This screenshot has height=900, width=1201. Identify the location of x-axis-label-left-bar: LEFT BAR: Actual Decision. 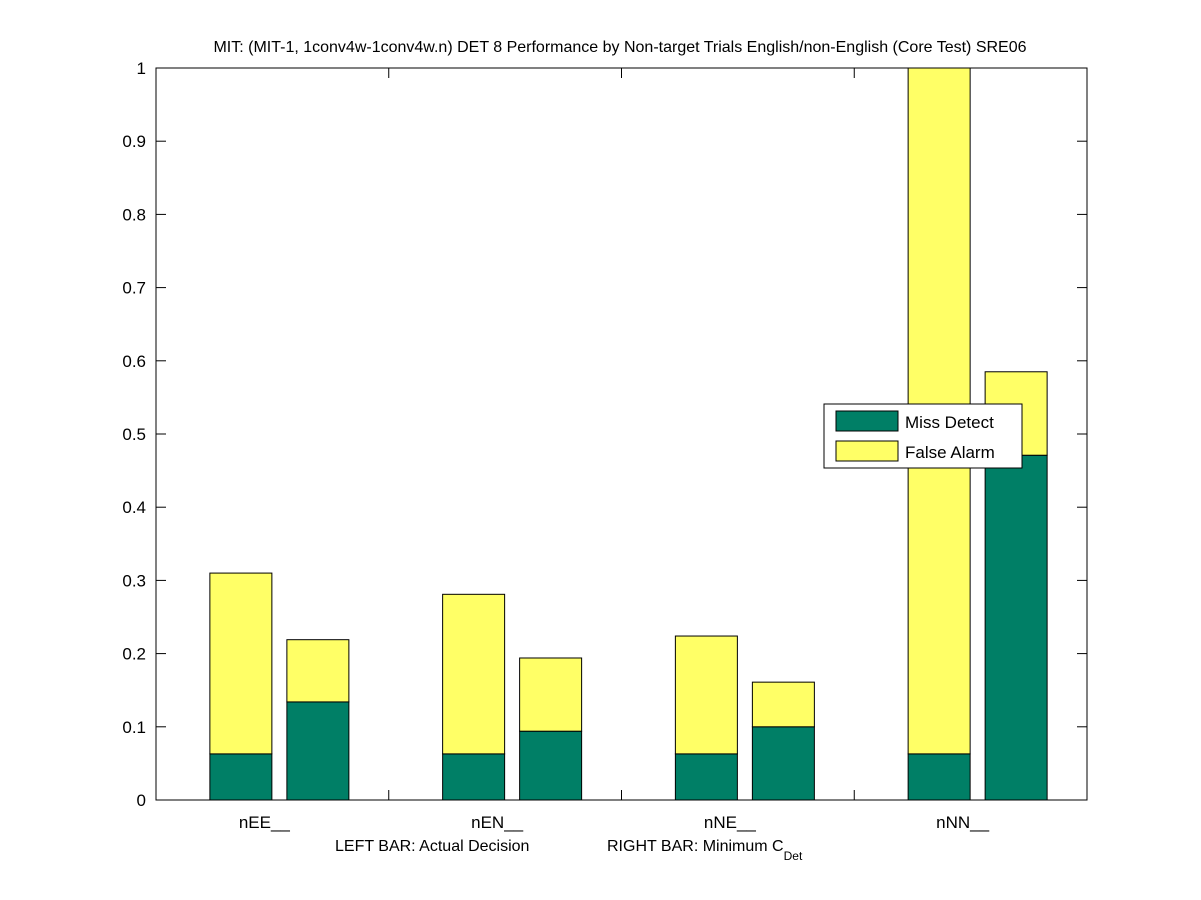
(432, 846).